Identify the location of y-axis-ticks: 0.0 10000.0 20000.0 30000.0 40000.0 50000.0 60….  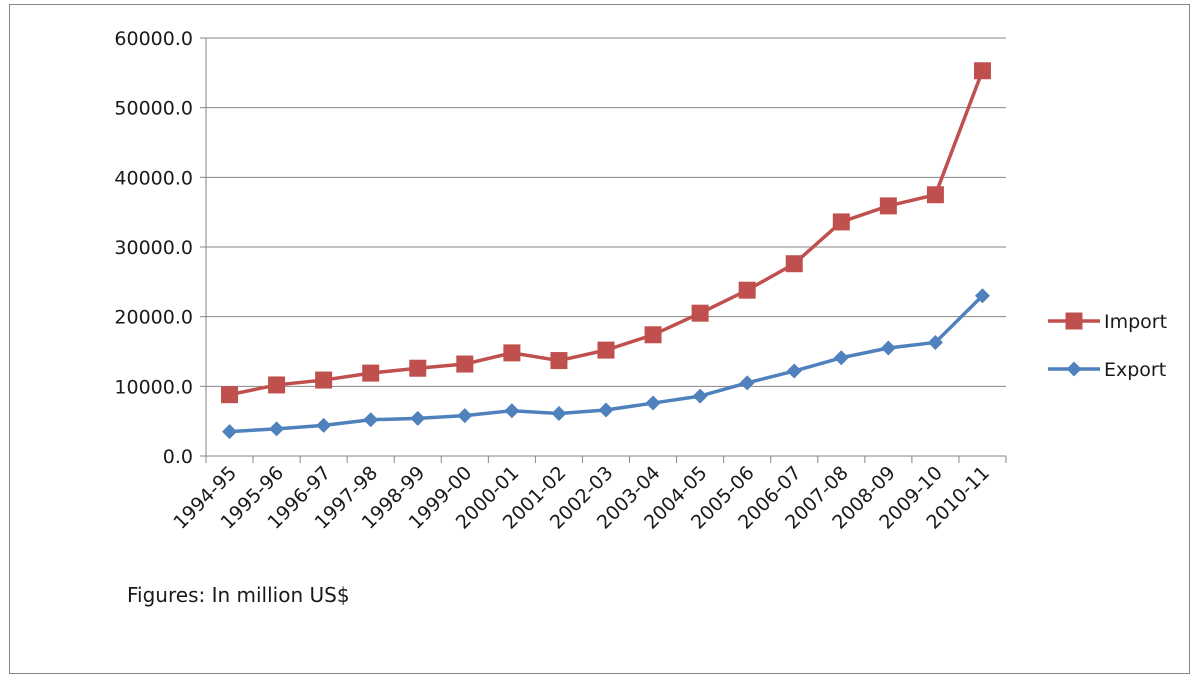
(153, 248).